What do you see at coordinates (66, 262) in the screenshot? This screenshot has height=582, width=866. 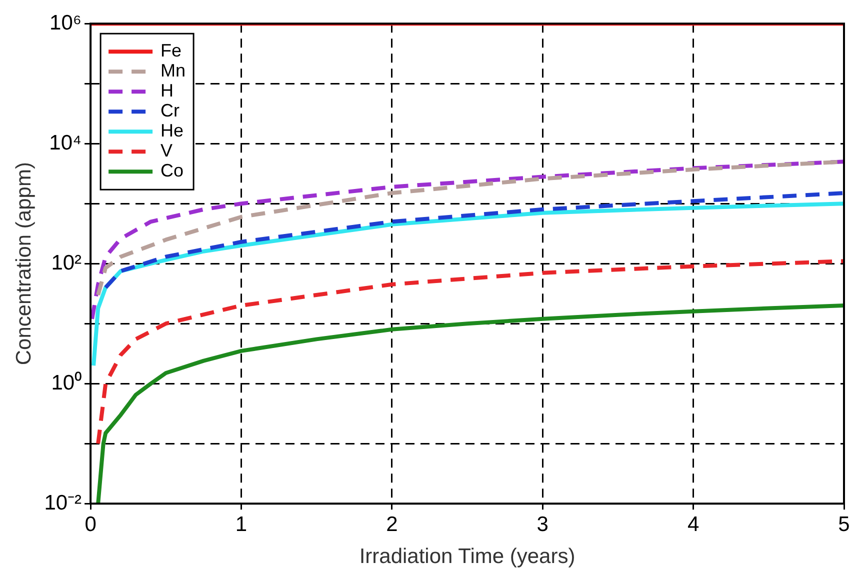 I see `y-tick-label: 10²` at bounding box center [66, 262].